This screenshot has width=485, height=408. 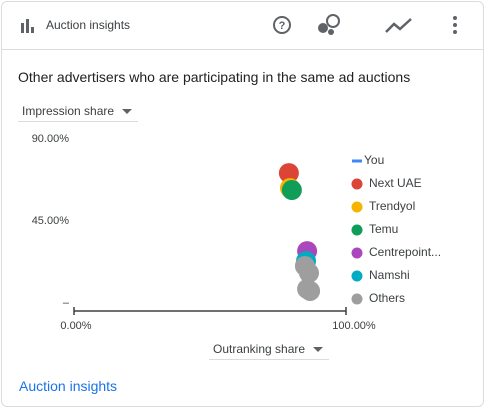 I want to click on trend-icon, so click(x=399, y=26).